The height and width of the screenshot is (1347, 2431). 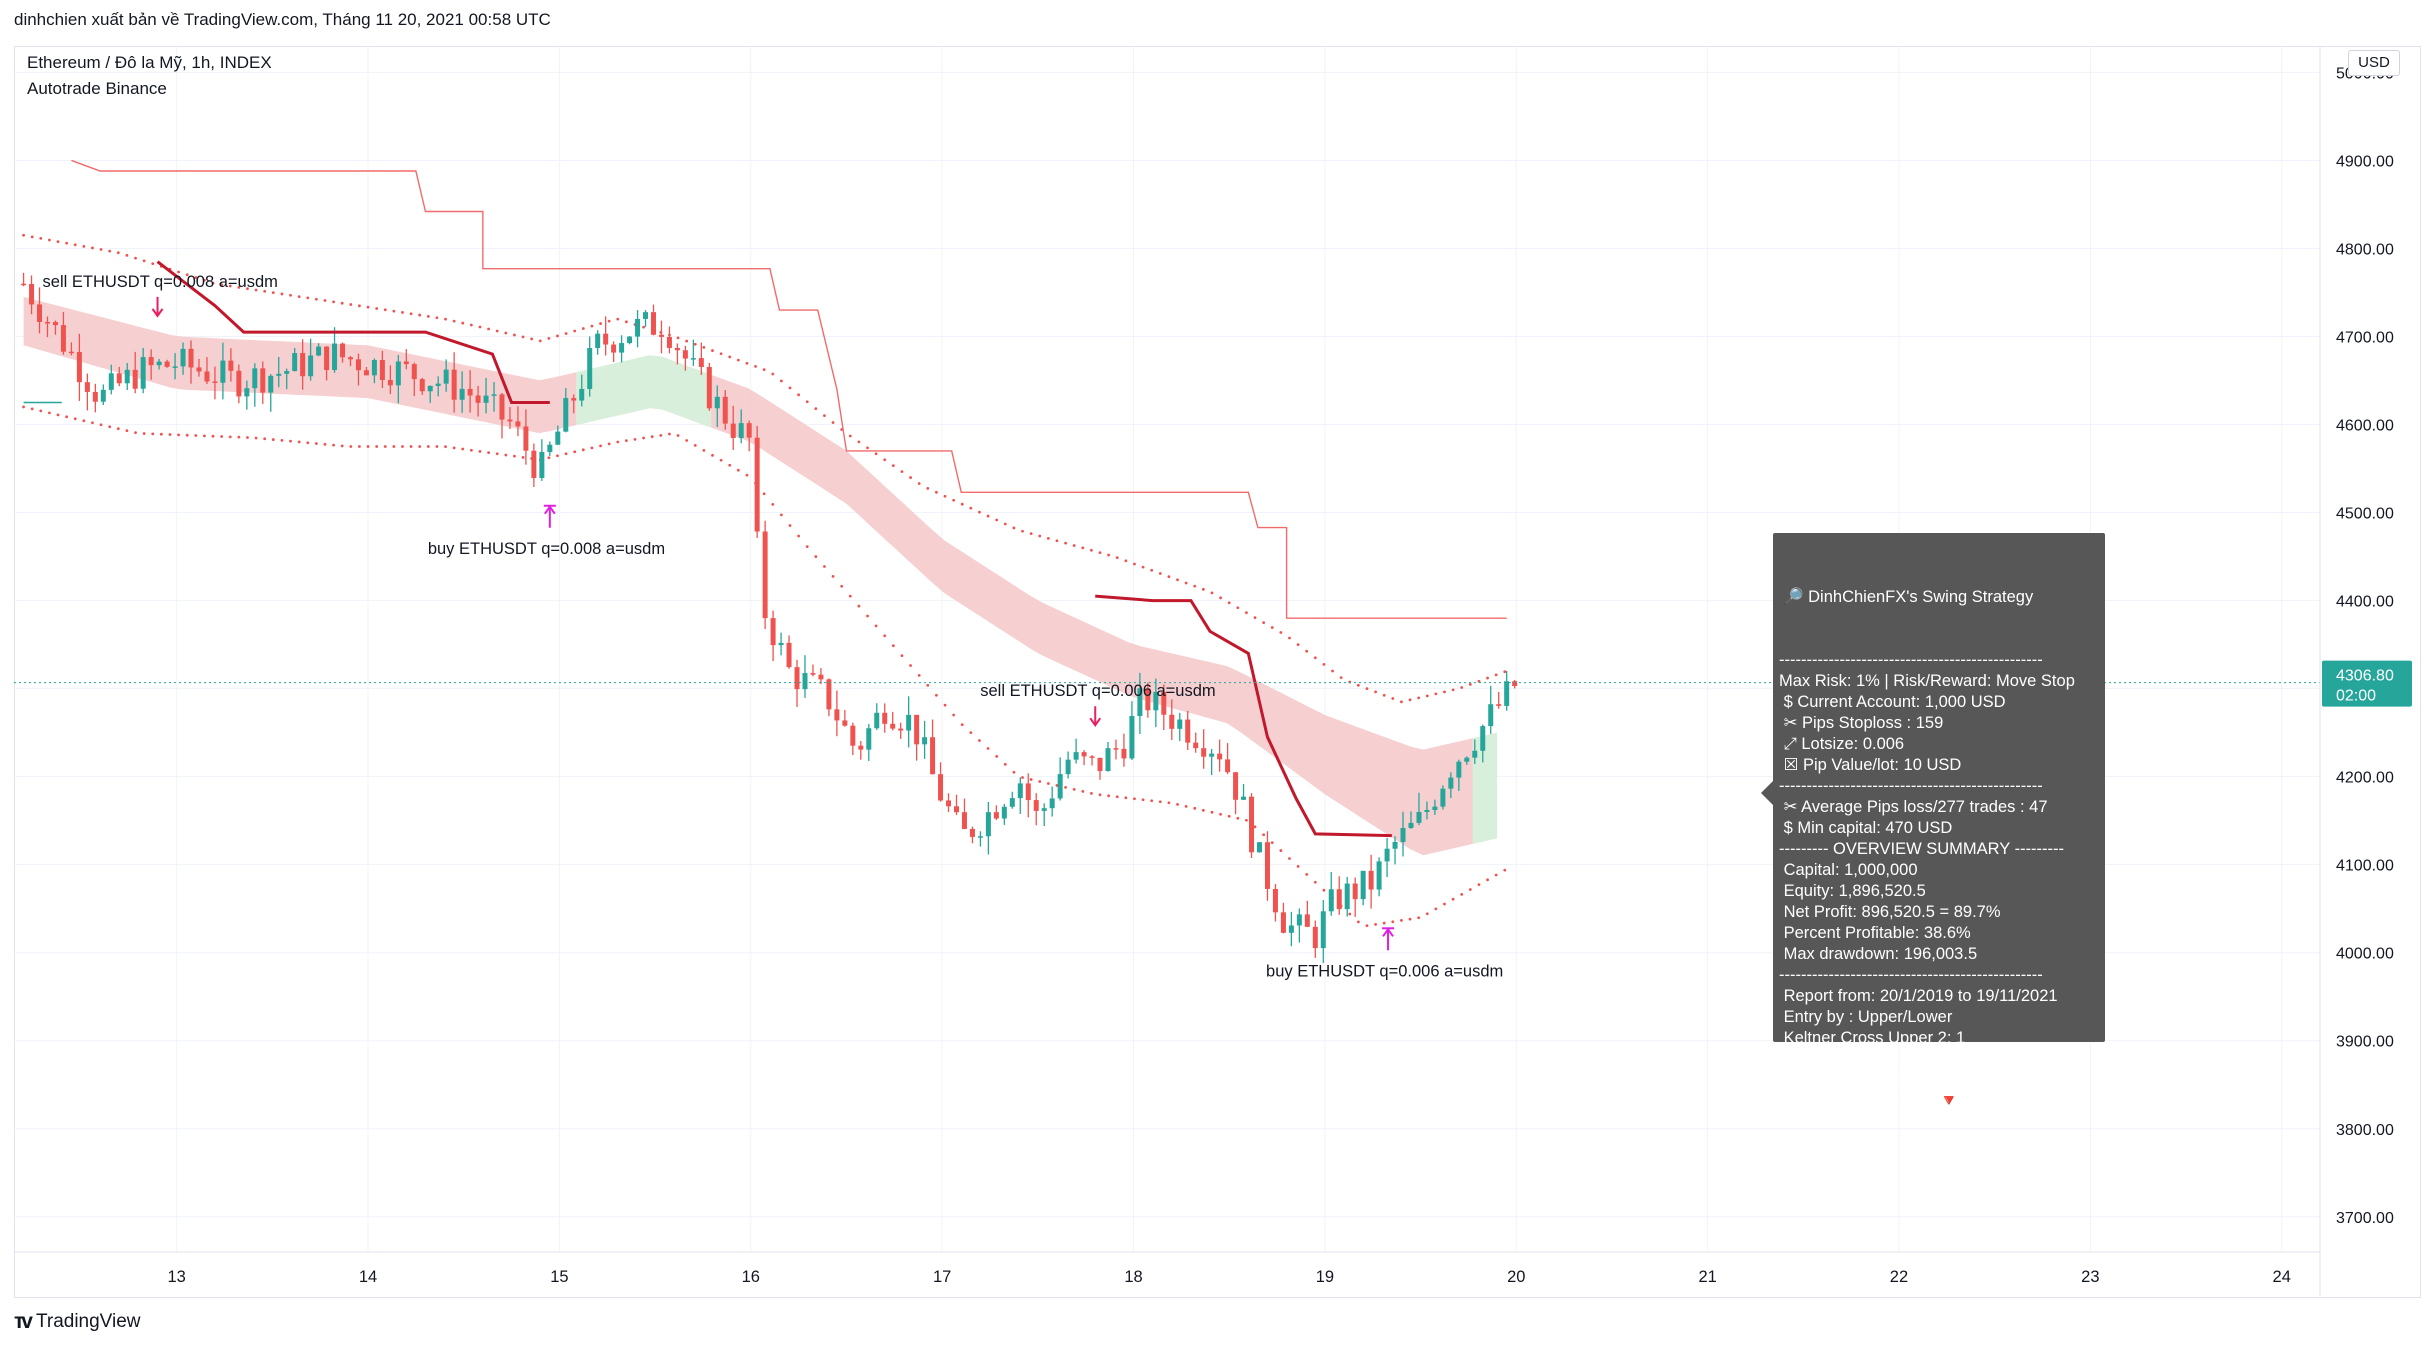 What do you see at coordinates (149, 62) in the screenshot?
I see `symbol-title: Ethereum / Đô la Mỹ, 1h, INDEX` at bounding box center [149, 62].